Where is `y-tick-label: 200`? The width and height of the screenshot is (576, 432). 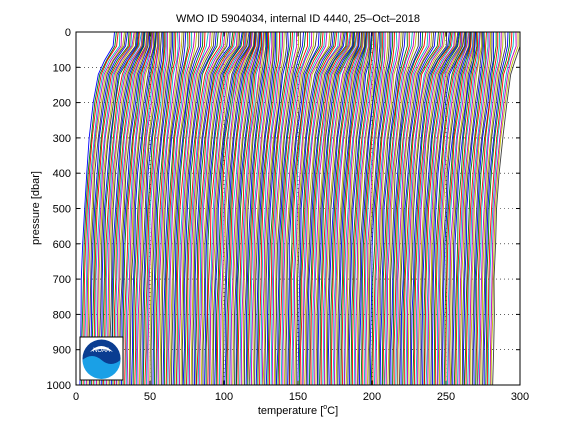 y-tick-label: 200 is located at coordinates (62, 104).